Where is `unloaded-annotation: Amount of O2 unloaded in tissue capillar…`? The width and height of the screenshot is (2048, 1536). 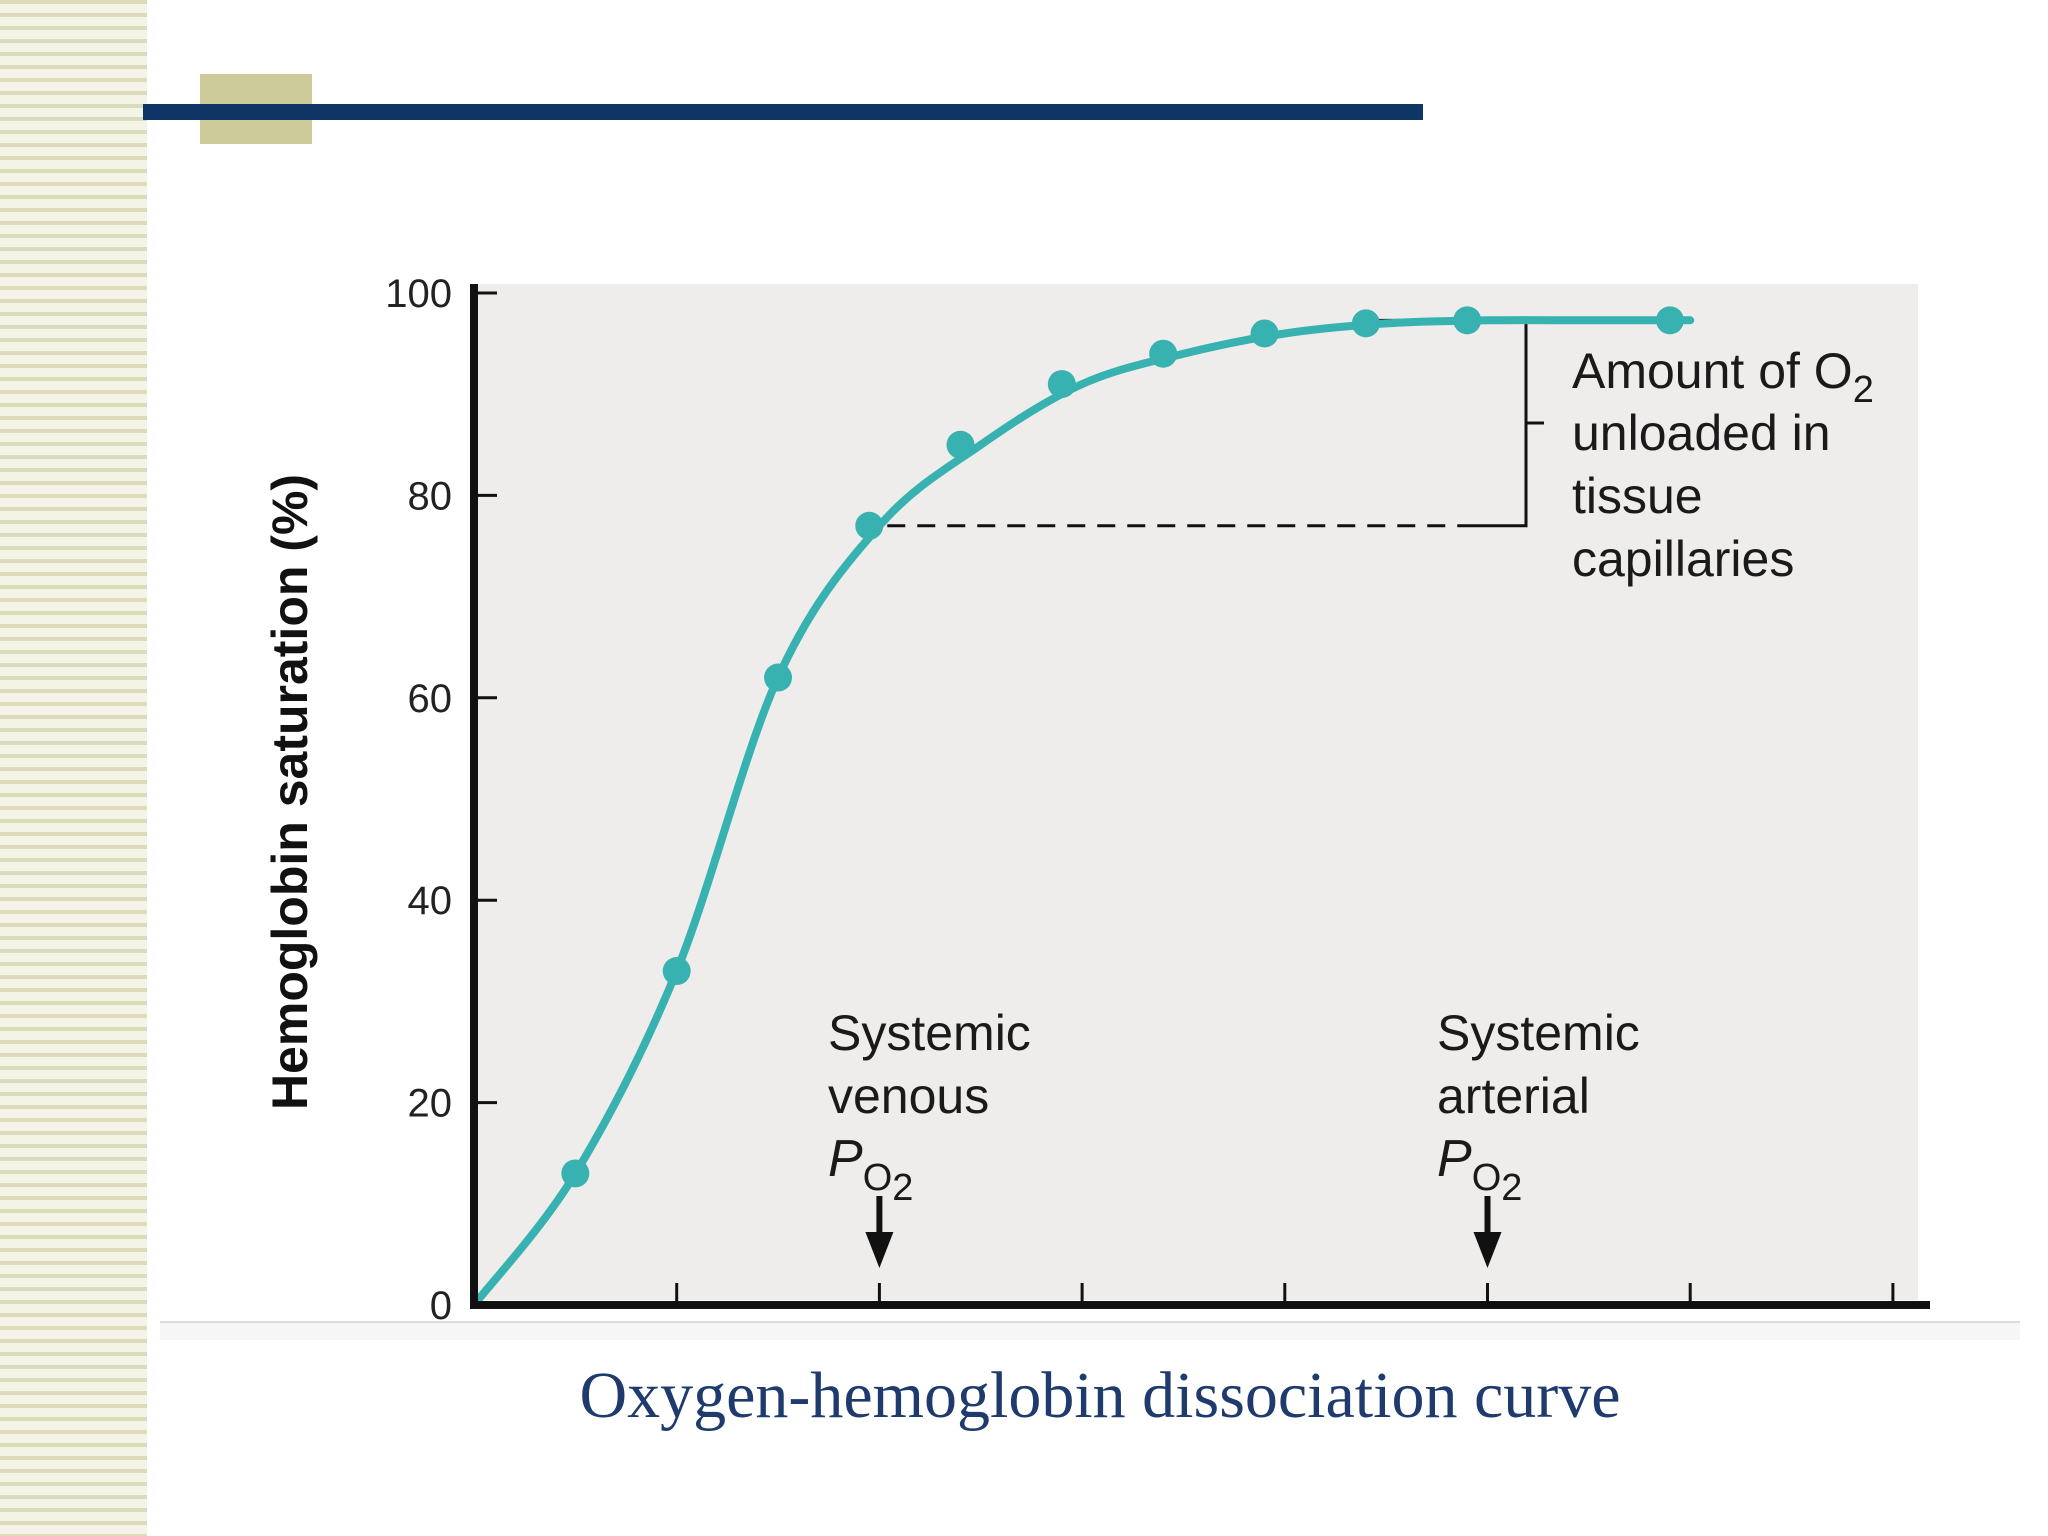
unloaded-annotation: Amount of O2 unloaded in tissue capillar… is located at coordinates (1730, 465).